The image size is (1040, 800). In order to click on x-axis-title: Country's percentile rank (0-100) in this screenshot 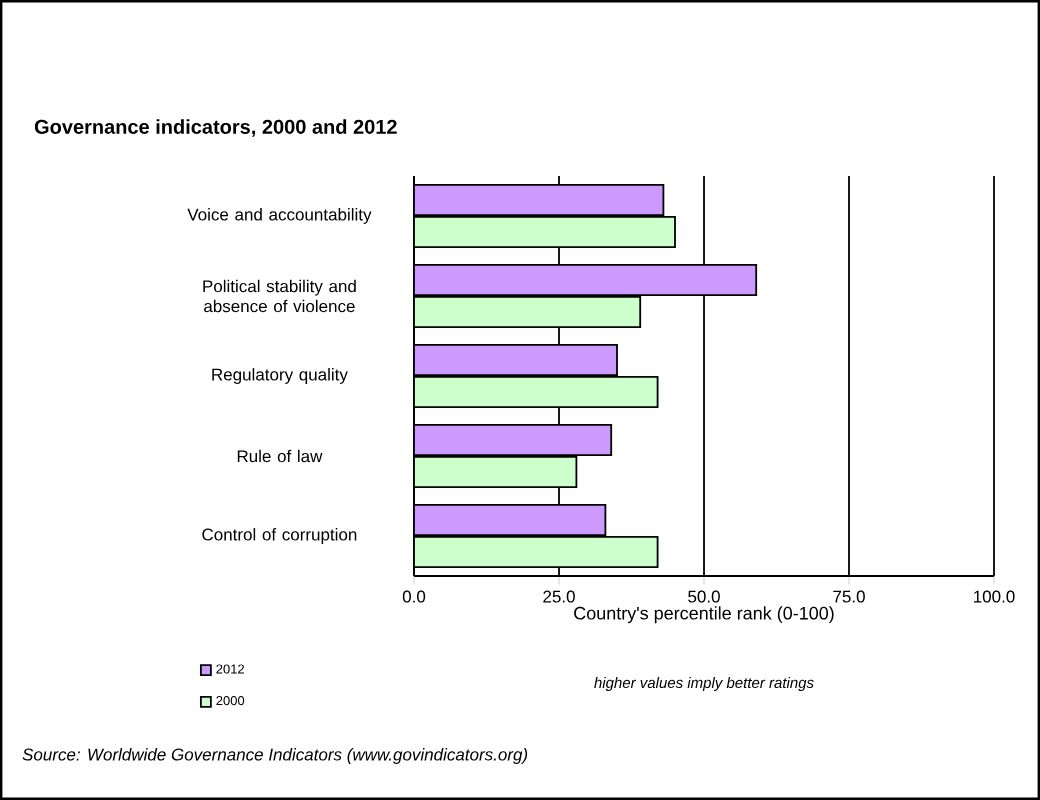, I will do `click(704, 615)`.